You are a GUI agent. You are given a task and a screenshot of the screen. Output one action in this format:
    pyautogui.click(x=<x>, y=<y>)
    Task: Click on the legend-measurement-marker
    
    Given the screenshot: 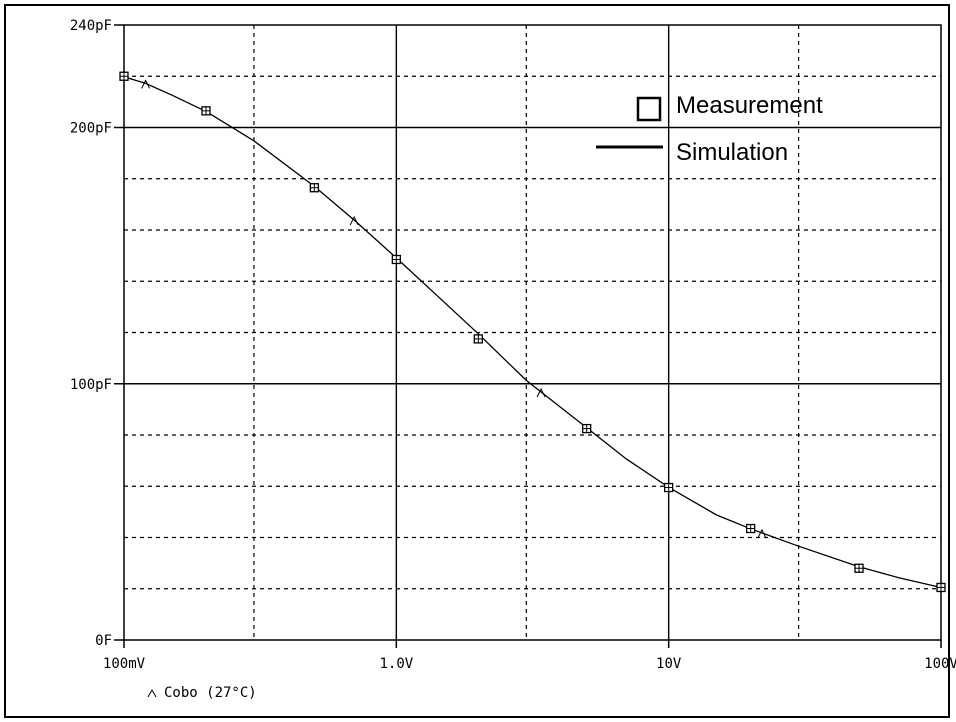 What is the action you would take?
    pyautogui.click(x=649, y=109)
    